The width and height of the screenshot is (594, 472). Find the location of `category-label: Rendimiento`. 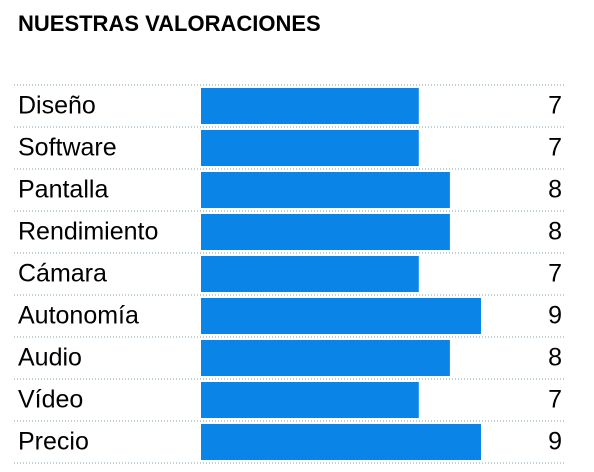

category-label: Rendimiento is located at coordinates (88, 232).